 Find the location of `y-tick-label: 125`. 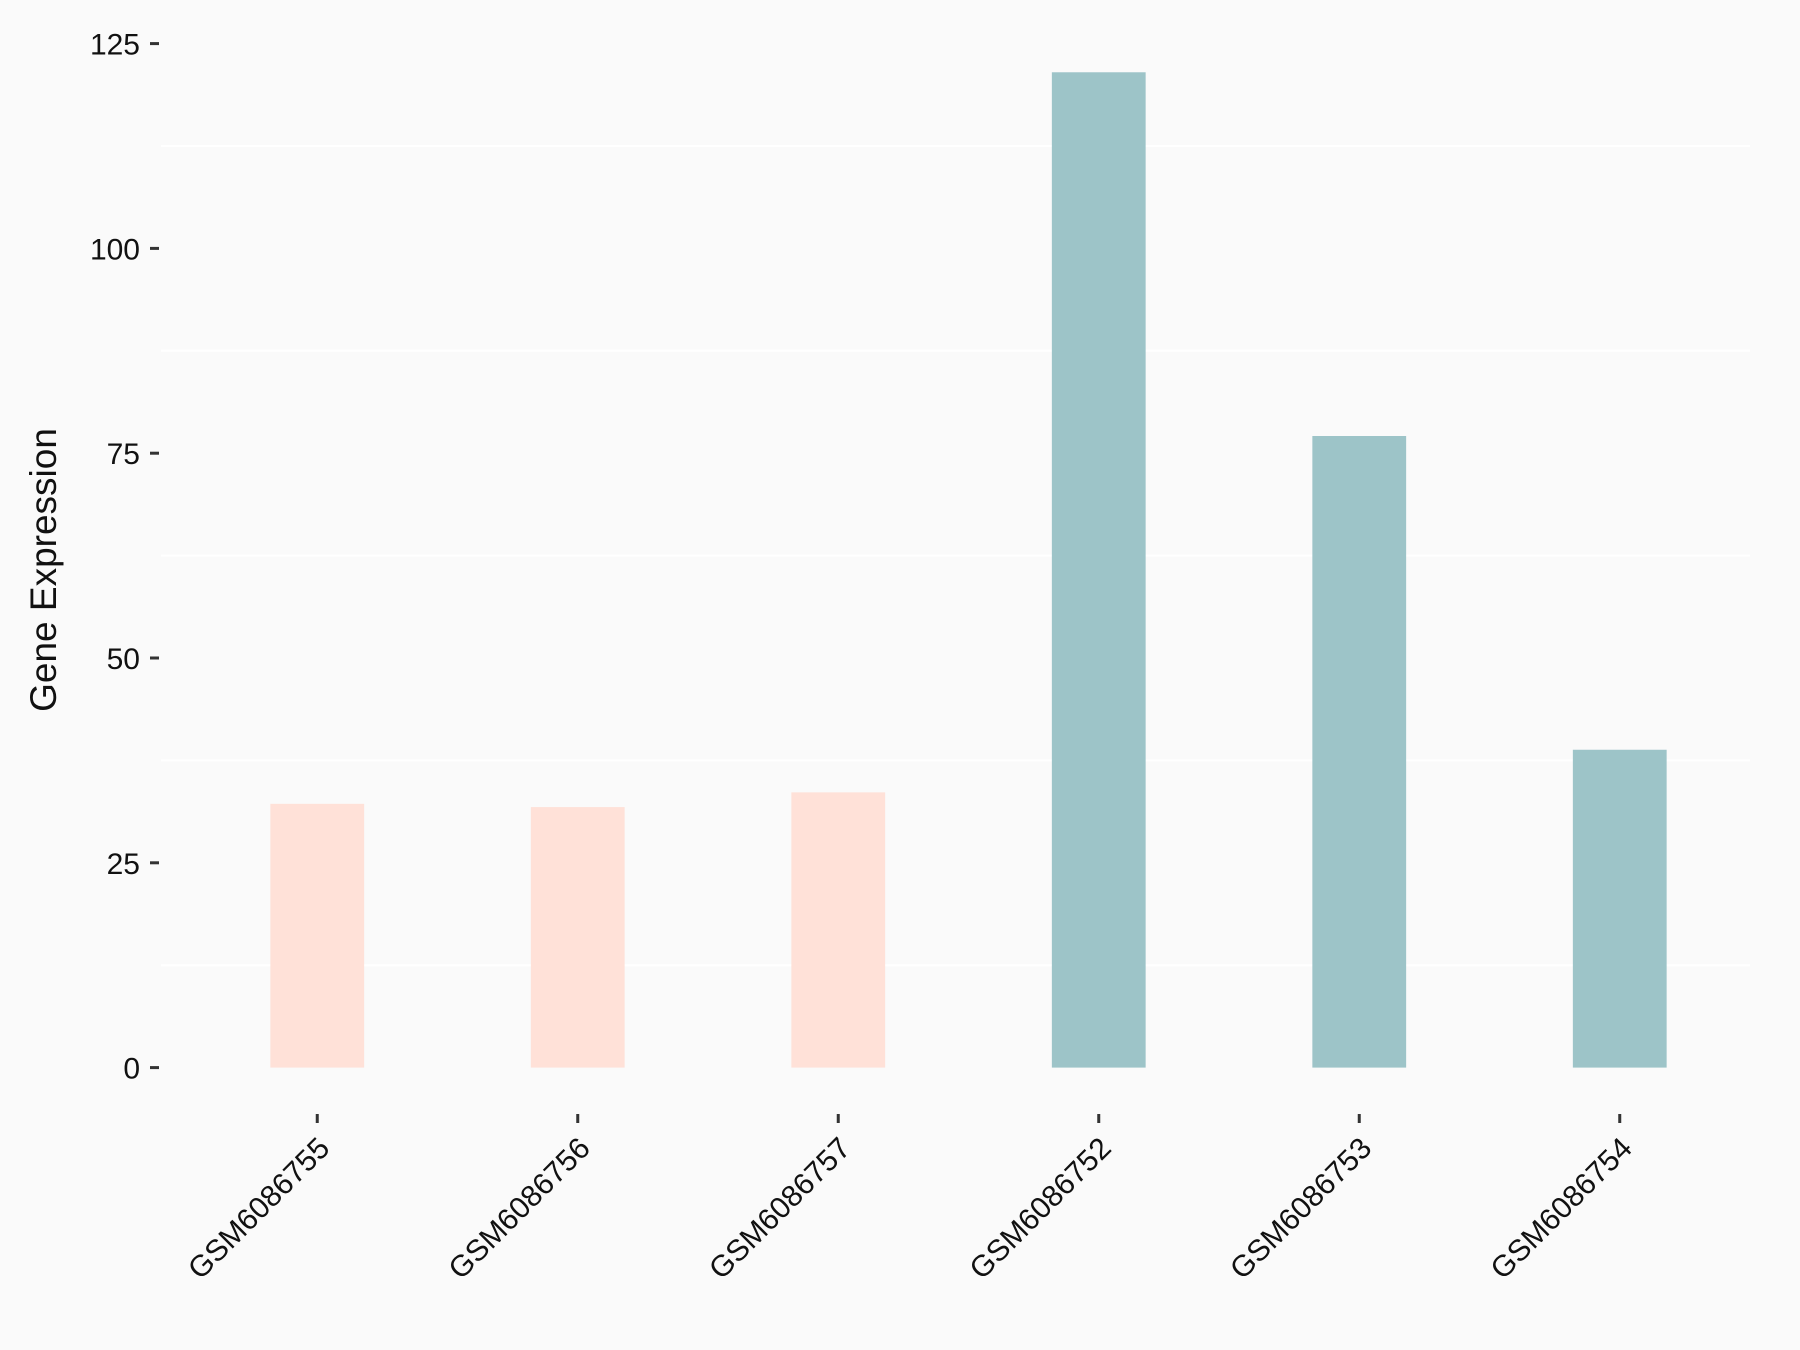

y-tick-label: 125 is located at coordinates (115, 45).